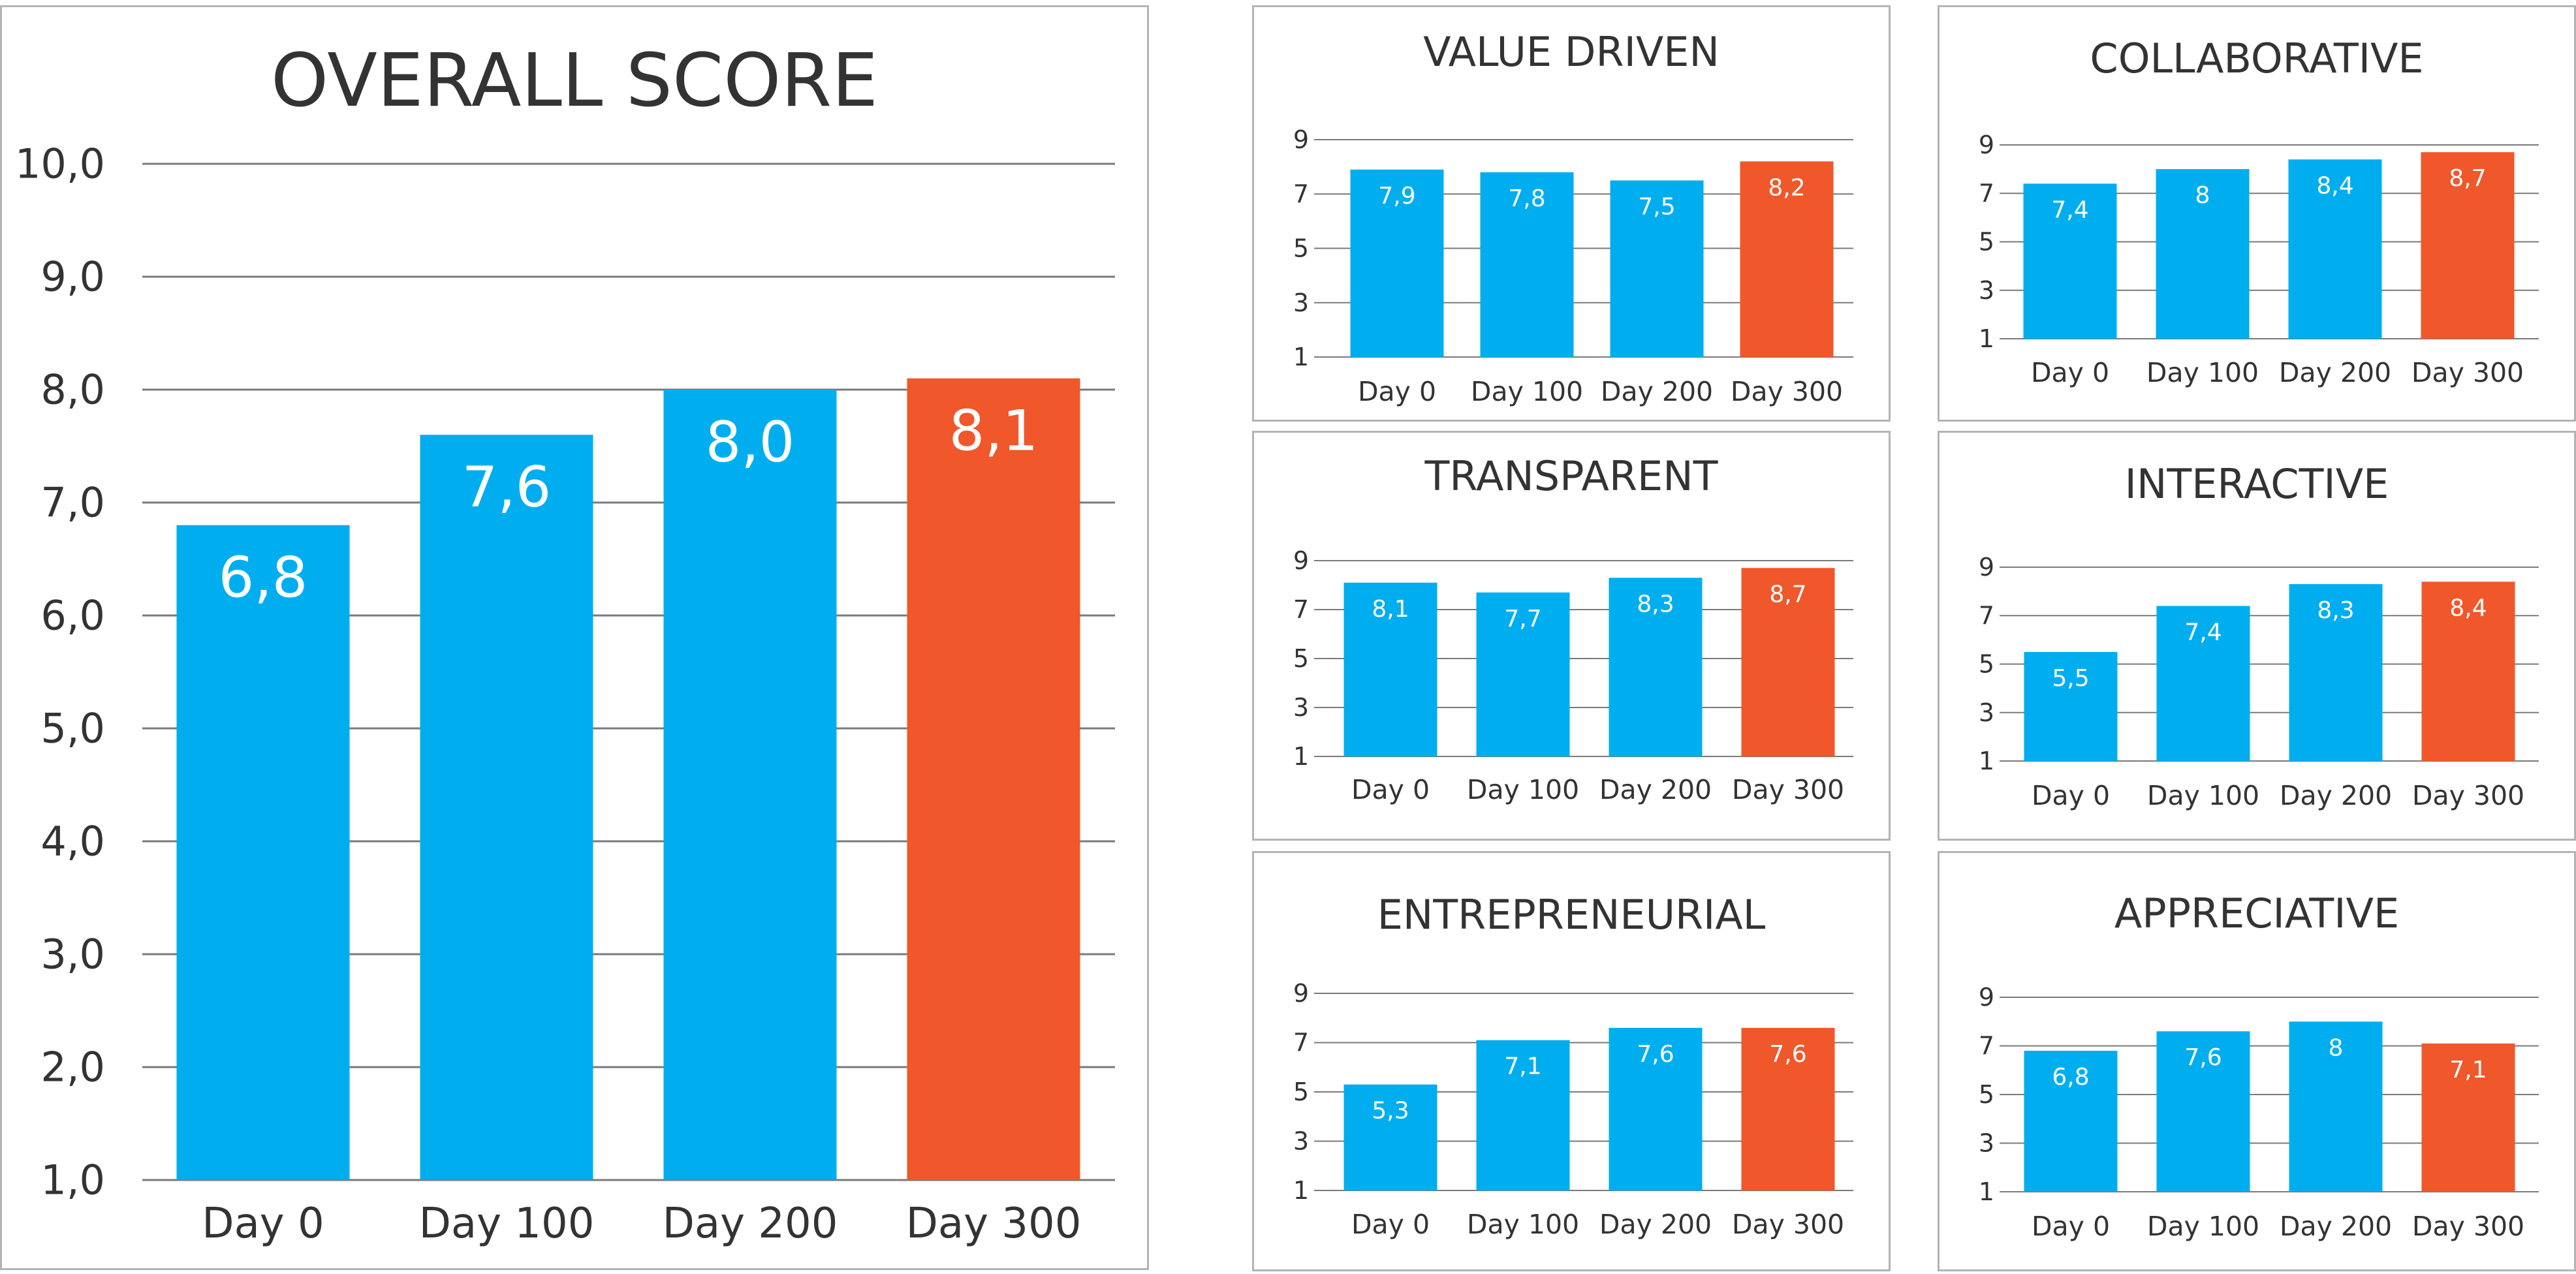  Describe the element at coordinates (72, 954) in the screenshot. I see `y-tick-label: 3,0` at that location.